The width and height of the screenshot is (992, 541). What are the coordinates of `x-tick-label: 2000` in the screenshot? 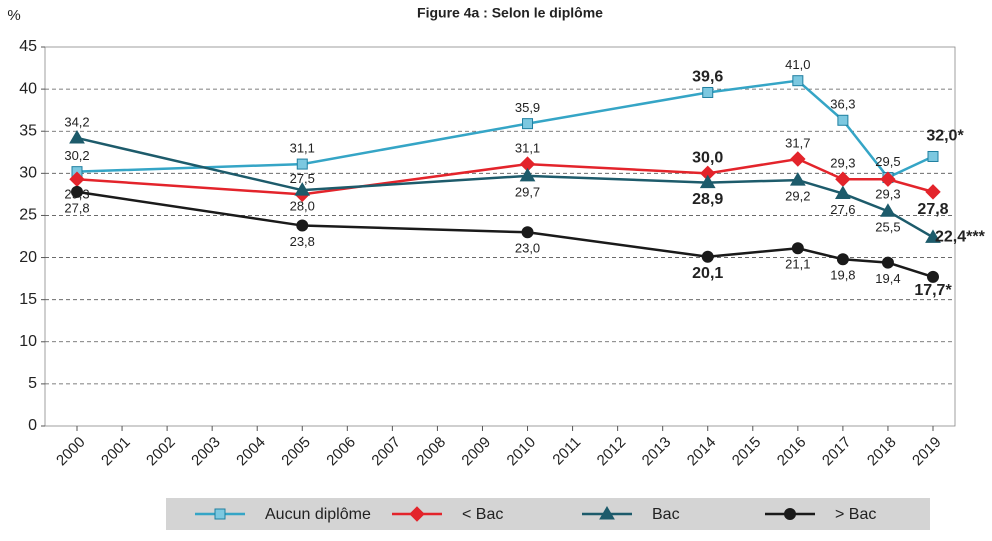 It's located at (71, 452).